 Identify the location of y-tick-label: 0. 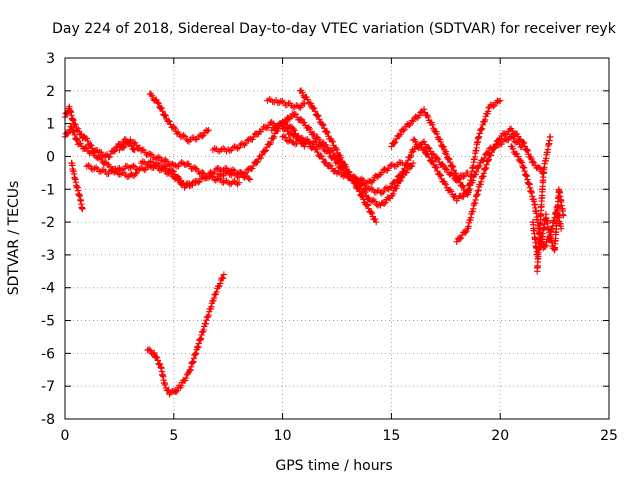
(50, 157).